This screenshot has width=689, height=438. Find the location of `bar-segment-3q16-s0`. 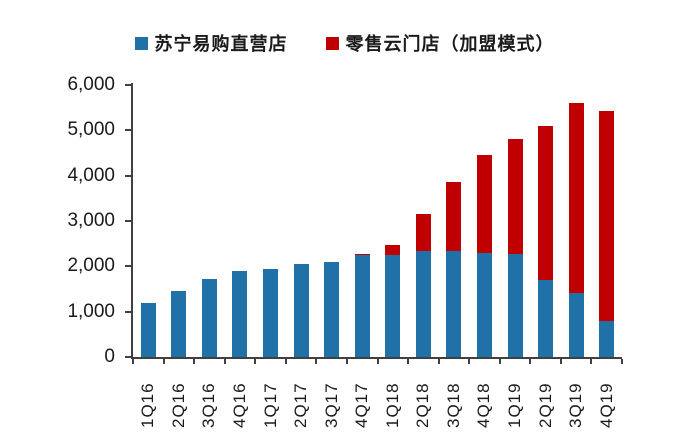

bar-segment-3q16-s0 is located at coordinates (209, 318).